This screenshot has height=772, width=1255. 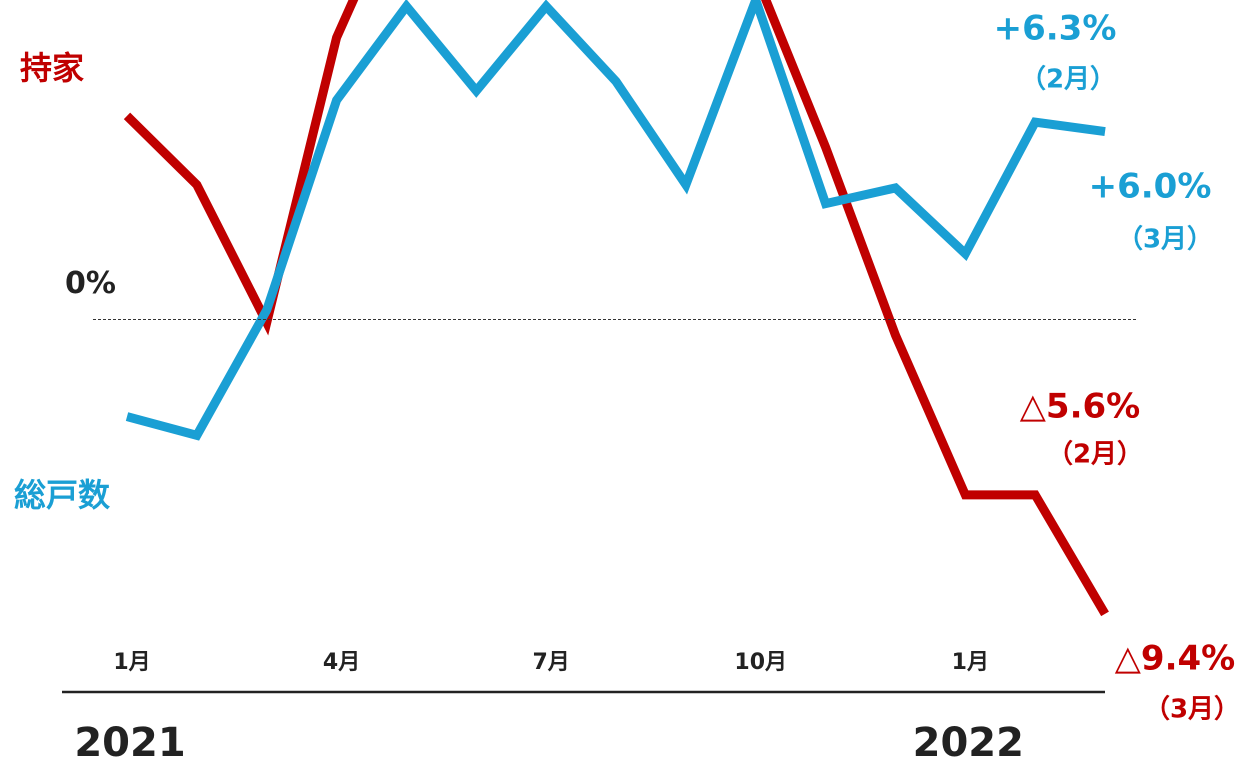 What do you see at coordinates (968, 743) in the screenshot?
I see `year-label: 2022` at bounding box center [968, 743].